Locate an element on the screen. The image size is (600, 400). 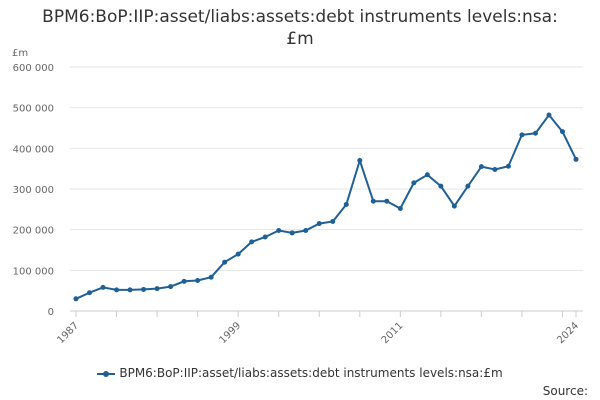
x-tick-label: 1987 is located at coordinates (68, 333).